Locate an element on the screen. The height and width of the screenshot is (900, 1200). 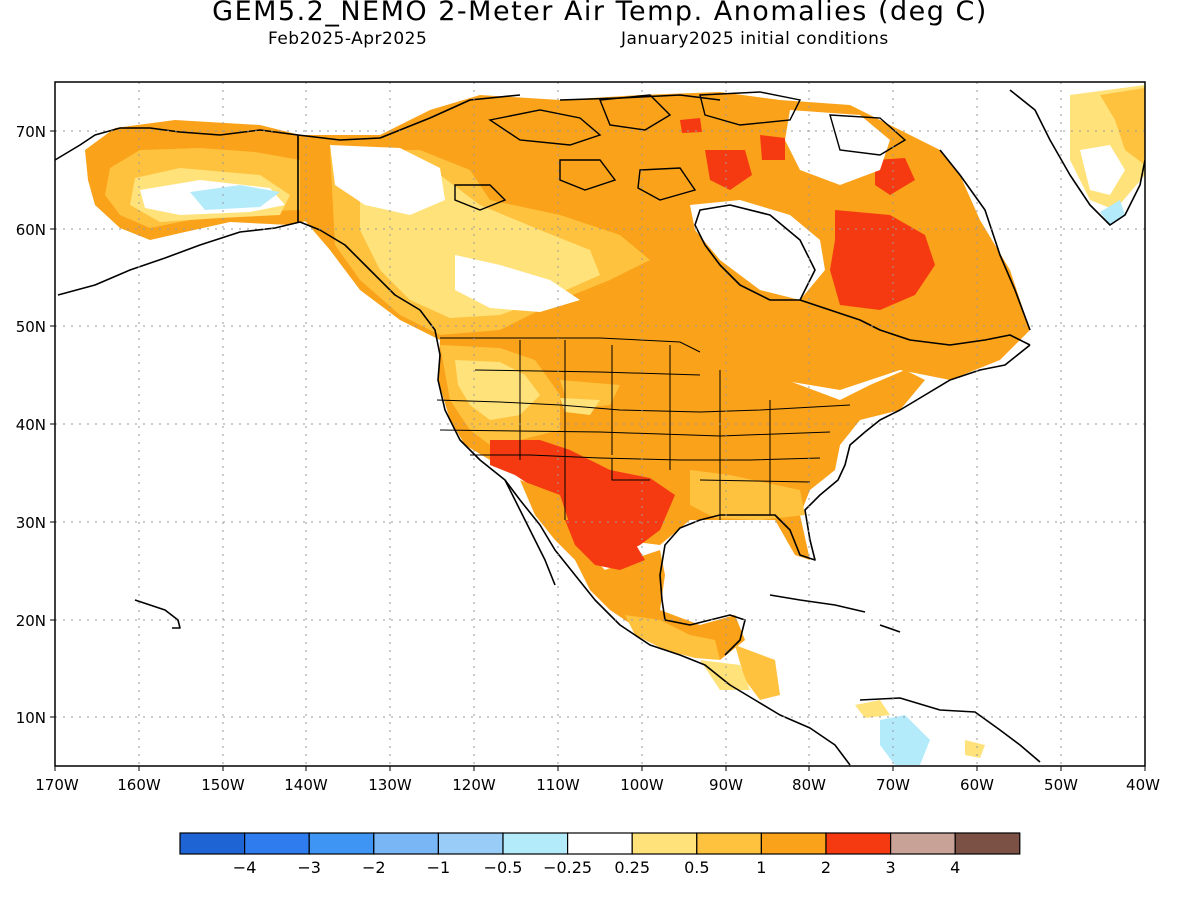
lon-label: 50W is located at coordinates (1061, 785).